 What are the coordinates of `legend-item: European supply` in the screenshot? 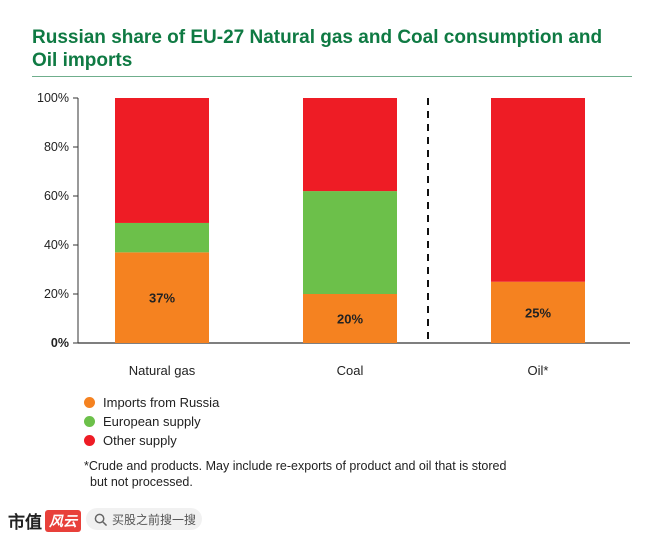 It's located at (151, 421).